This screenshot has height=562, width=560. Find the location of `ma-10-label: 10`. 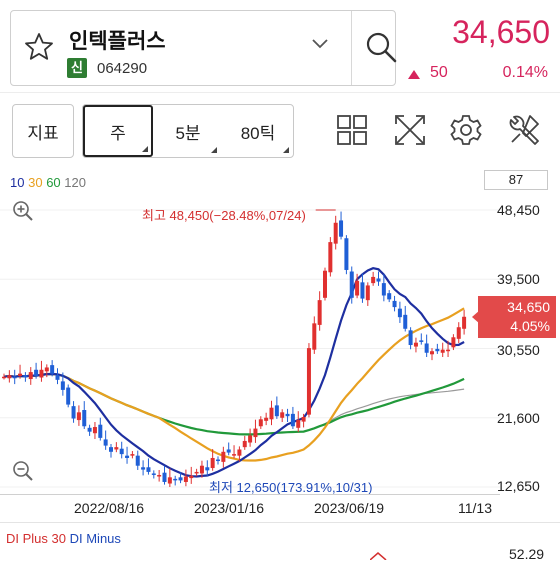

ma-10-label: 10 is located at coordinates (17, 182).